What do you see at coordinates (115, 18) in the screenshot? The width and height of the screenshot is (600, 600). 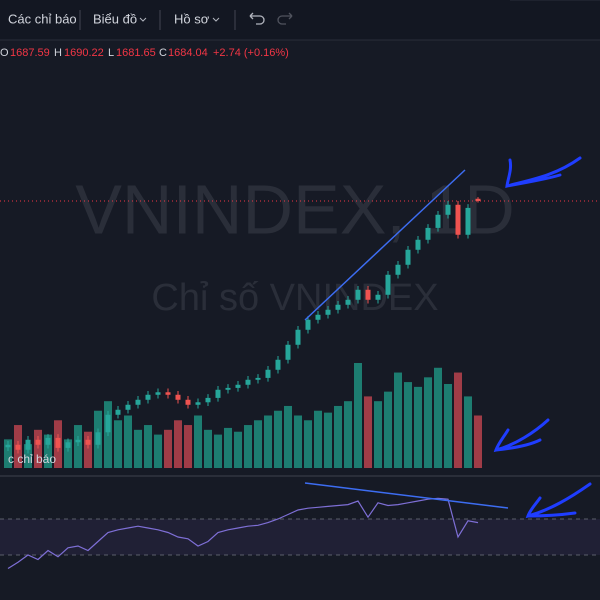 I see `chart-menu: Biểu đồ` at bounding box center [115, 18].